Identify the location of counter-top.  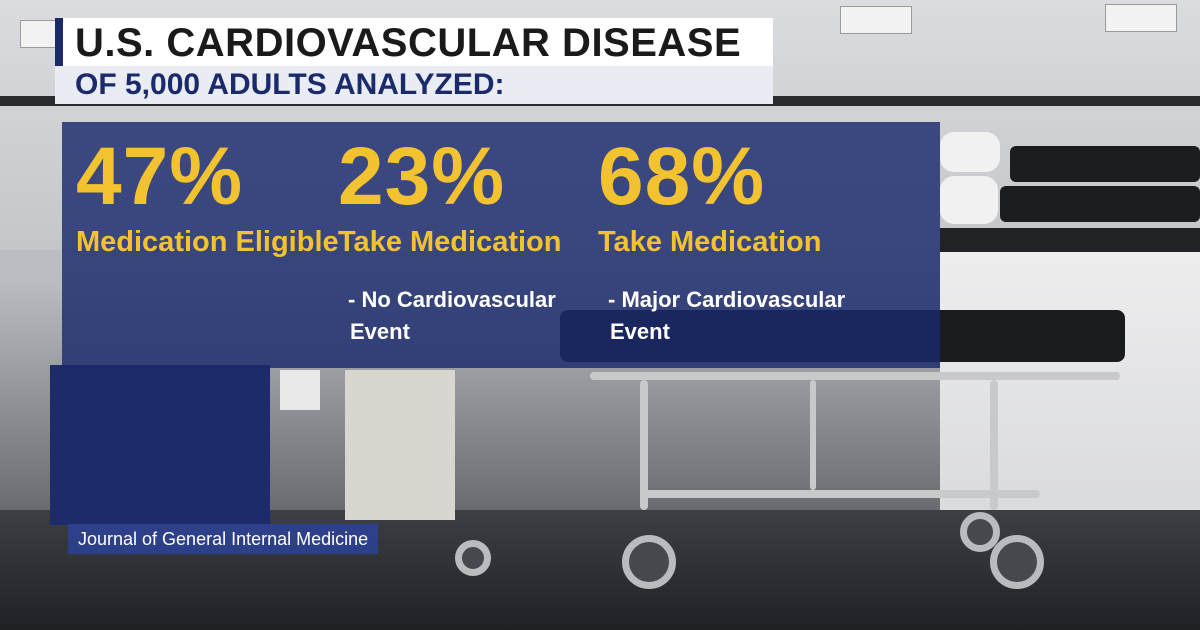
(1070, 240).